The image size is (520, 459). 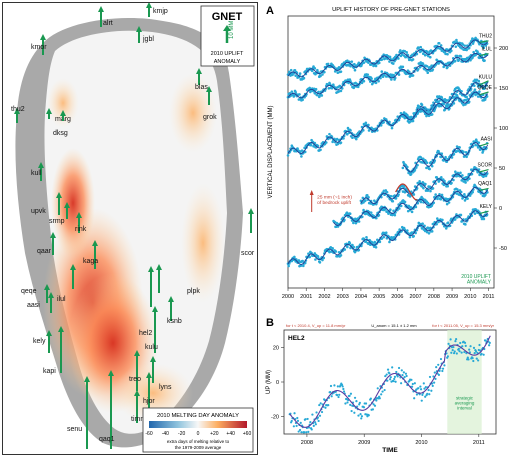 What do you see at coordinates (251, 211) in the screenshot?
I see `uplift-arrowhead-scor` at bounding box center [251, 211].